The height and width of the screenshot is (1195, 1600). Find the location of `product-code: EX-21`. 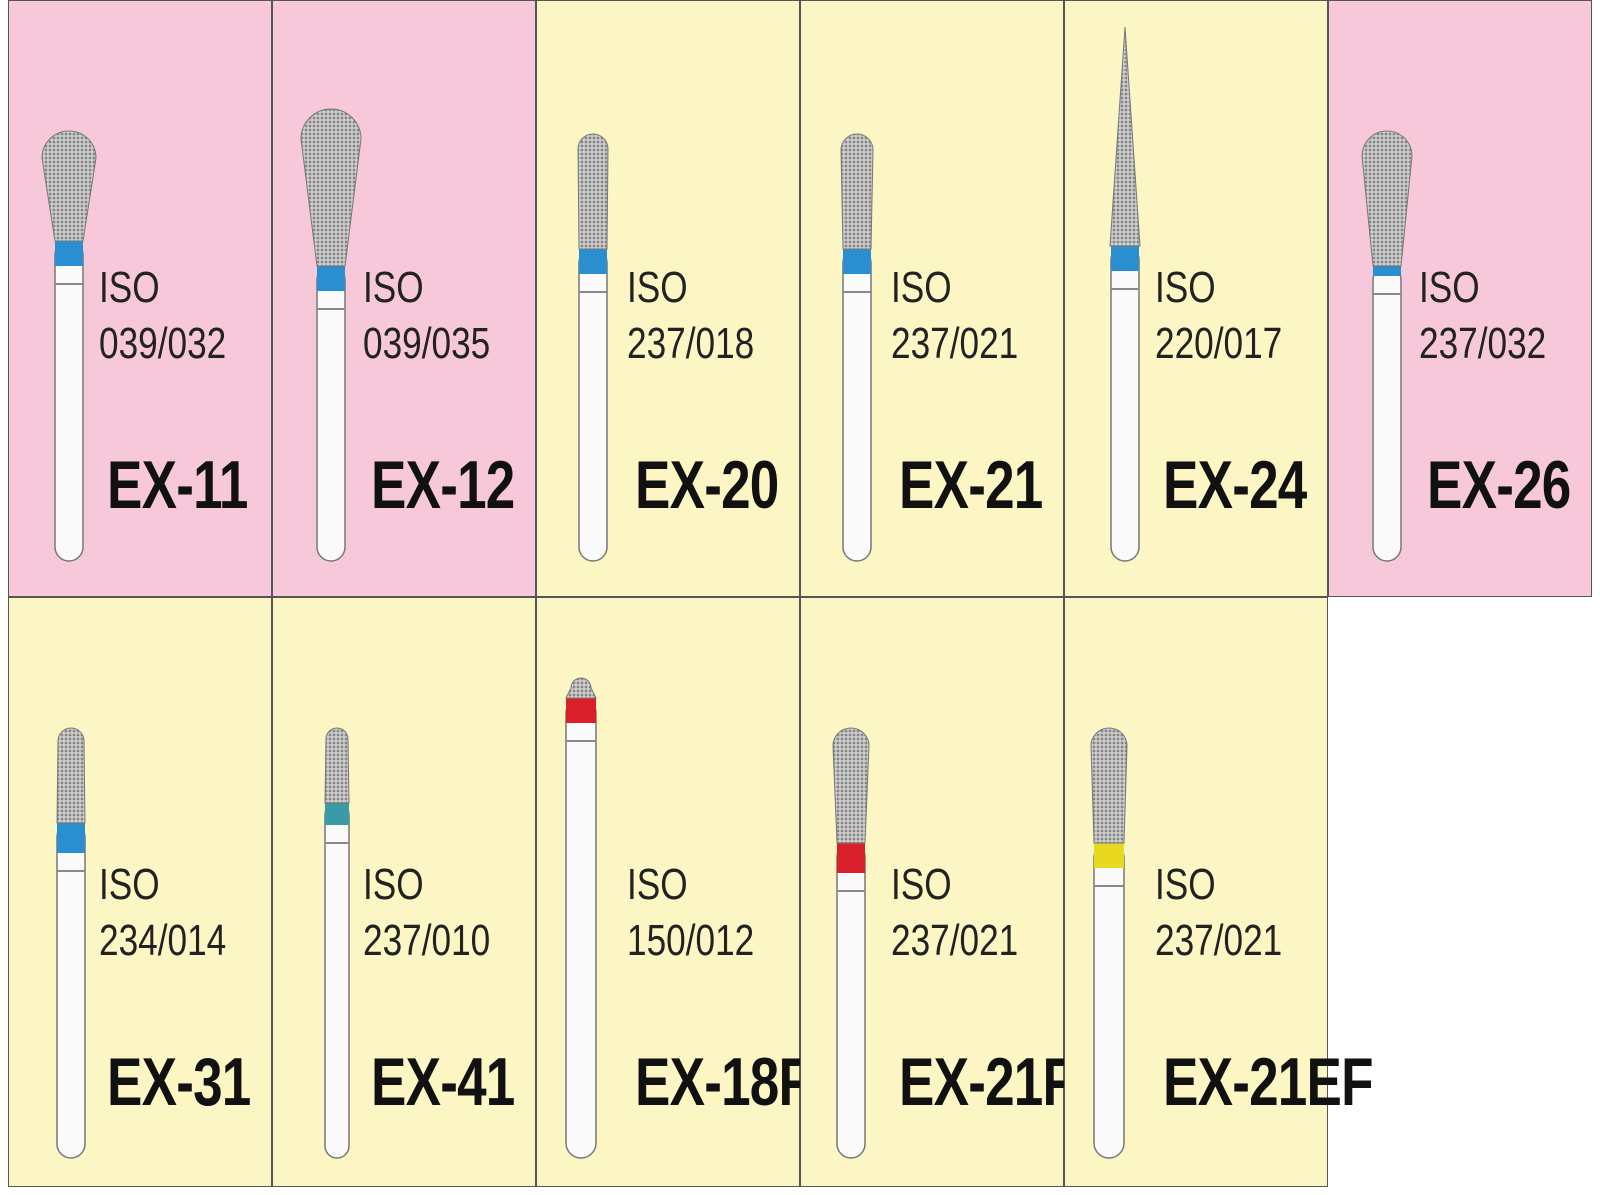

product-code: EX-21 is located at coordinates (971, 485).